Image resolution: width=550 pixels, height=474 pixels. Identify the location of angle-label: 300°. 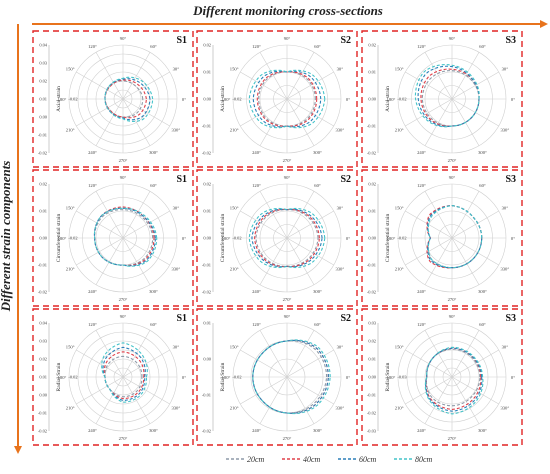
(153, 152).